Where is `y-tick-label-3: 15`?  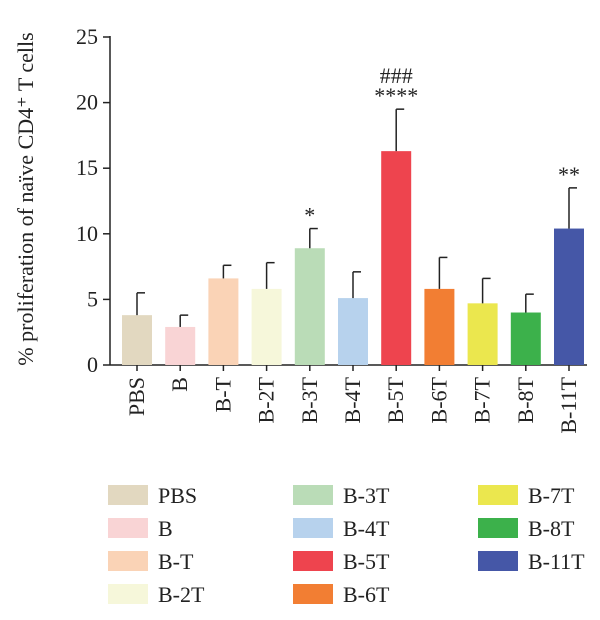 y-tick-label-3: 15 is located at coordinates (87, 167).